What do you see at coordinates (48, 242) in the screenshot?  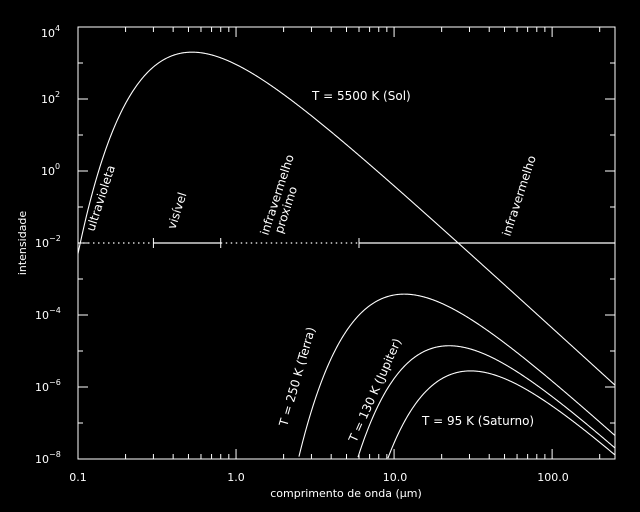 I see `y-tick-label-1e-2: 10⁻²` at bounding box center [48, 242].